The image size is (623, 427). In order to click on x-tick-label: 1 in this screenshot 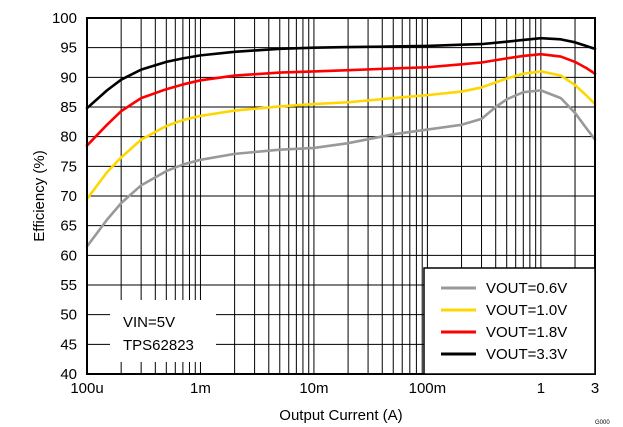, I will do `click(541, 388)`.